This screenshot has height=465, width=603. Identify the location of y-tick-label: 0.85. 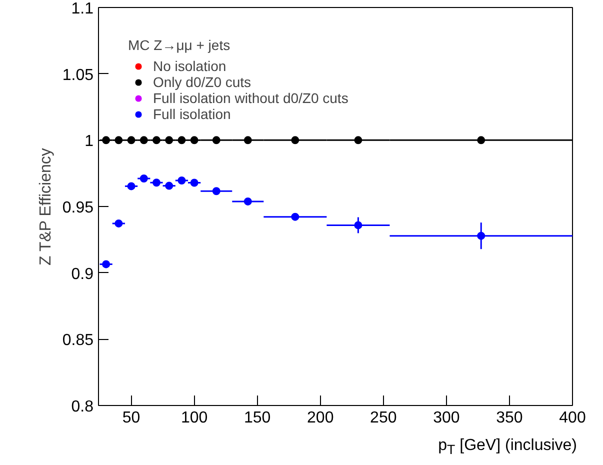
(78, 341).